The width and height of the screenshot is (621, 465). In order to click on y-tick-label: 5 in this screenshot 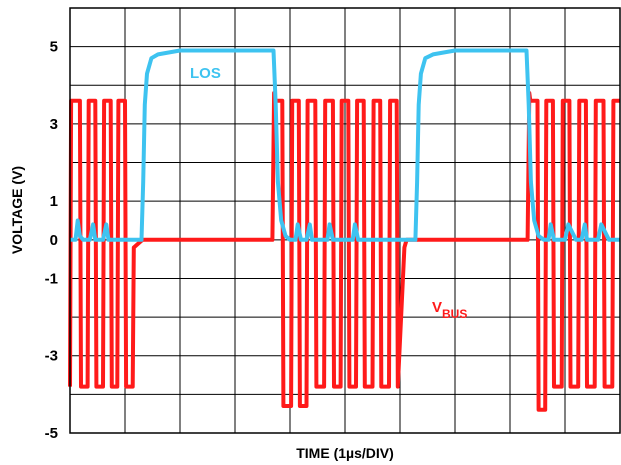, I will do `click(54, 47)`.